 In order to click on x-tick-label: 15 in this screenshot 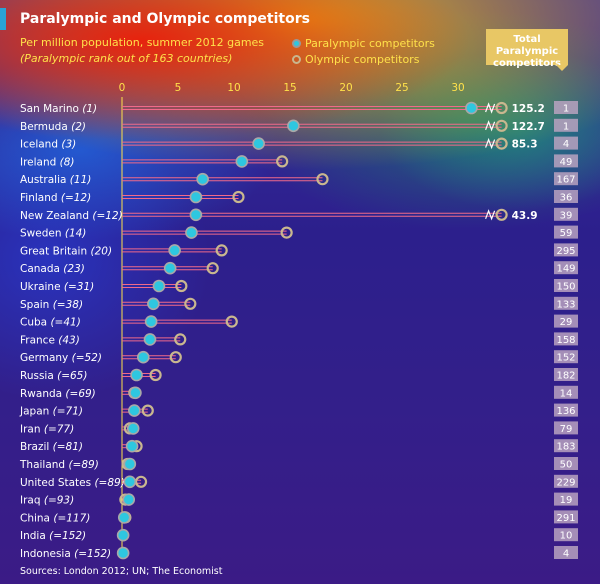, I will do `click(289, 88)`.